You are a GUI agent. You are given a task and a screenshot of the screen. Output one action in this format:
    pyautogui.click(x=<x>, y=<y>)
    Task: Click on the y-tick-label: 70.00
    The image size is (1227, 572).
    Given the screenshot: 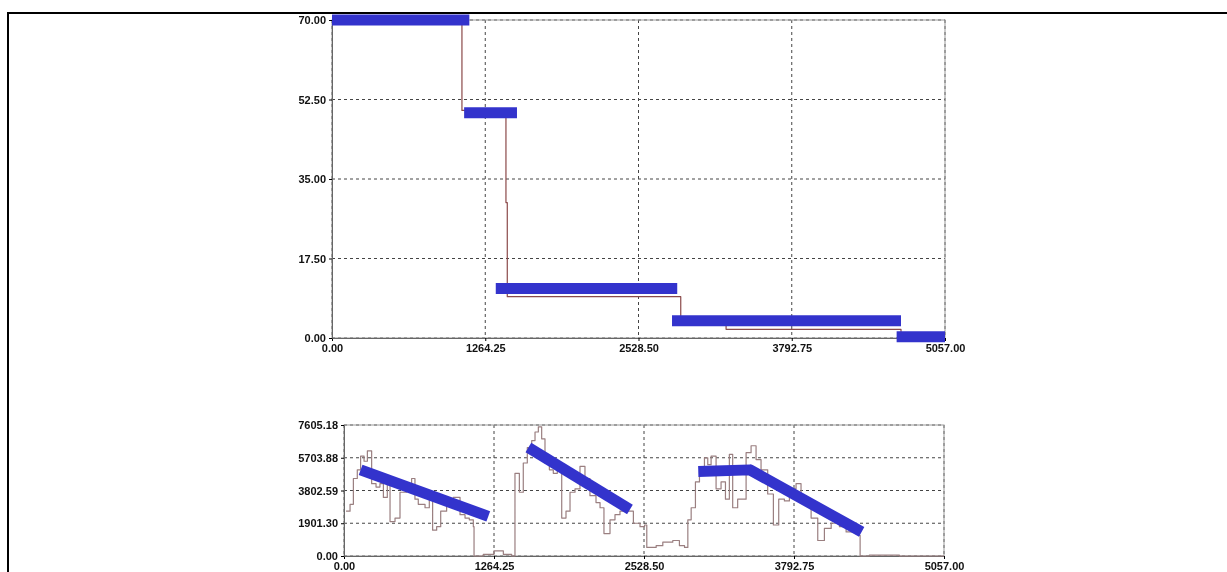 What is the action you would take?
    pyautogui.click(x=312, y=20)
    